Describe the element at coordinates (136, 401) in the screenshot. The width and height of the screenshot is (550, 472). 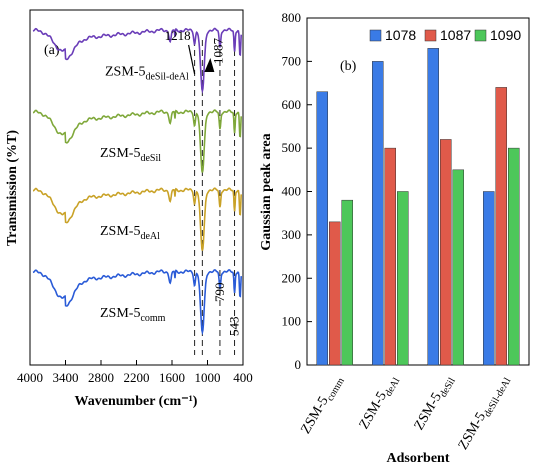
I see `x-axis-title-a: Wavenumber (cm⁻¹)` at that location.